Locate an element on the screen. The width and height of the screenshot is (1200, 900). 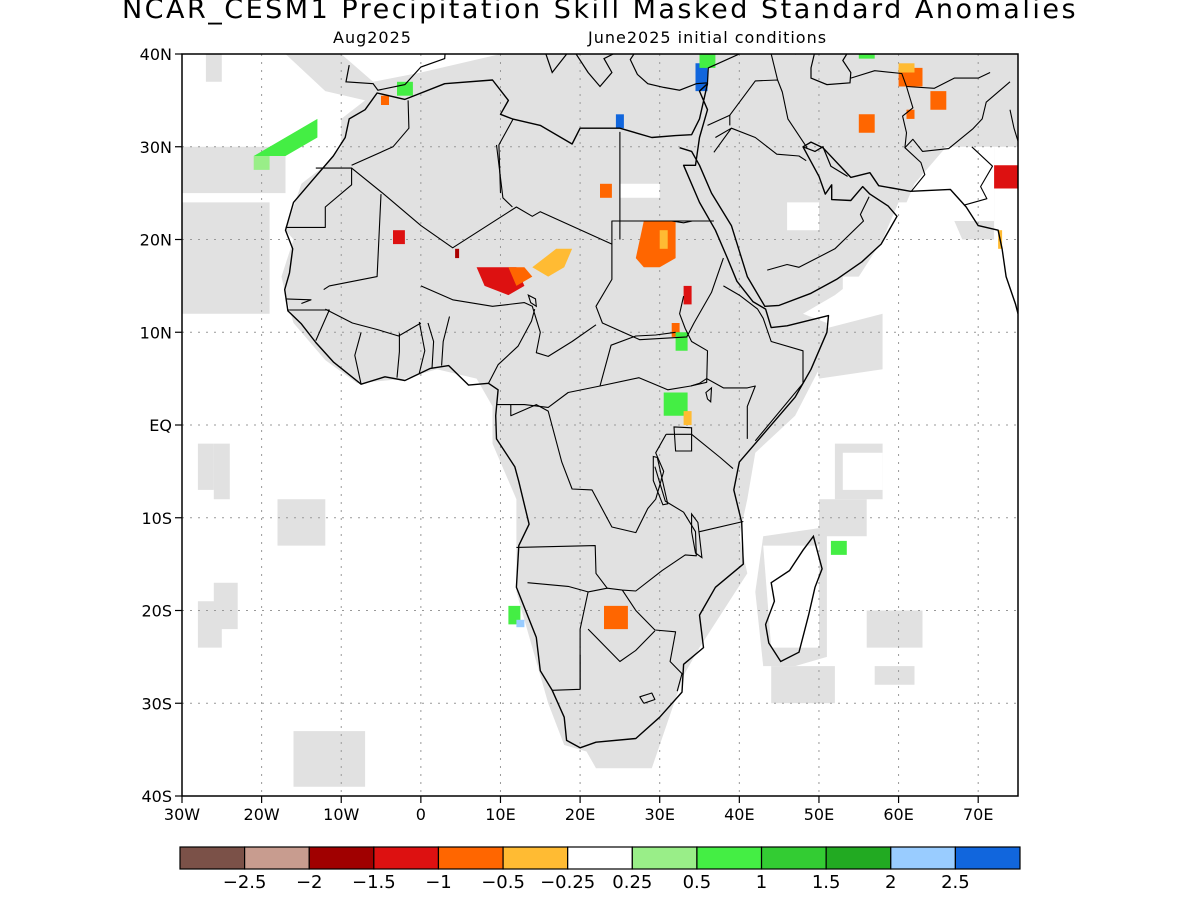
anomaly-iran-yellow is located at coordinates (906, 68).